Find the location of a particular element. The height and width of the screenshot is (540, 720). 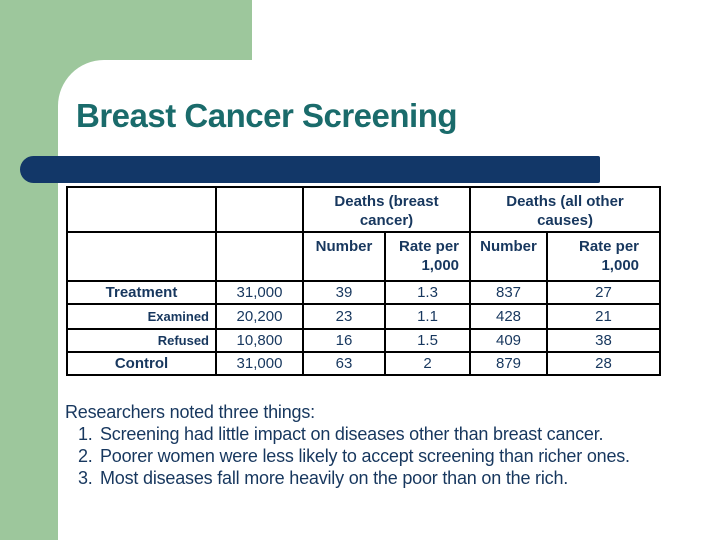

group-header-breast-cancer: Deaths (breast cancer) is located at coordinates (386, 209).